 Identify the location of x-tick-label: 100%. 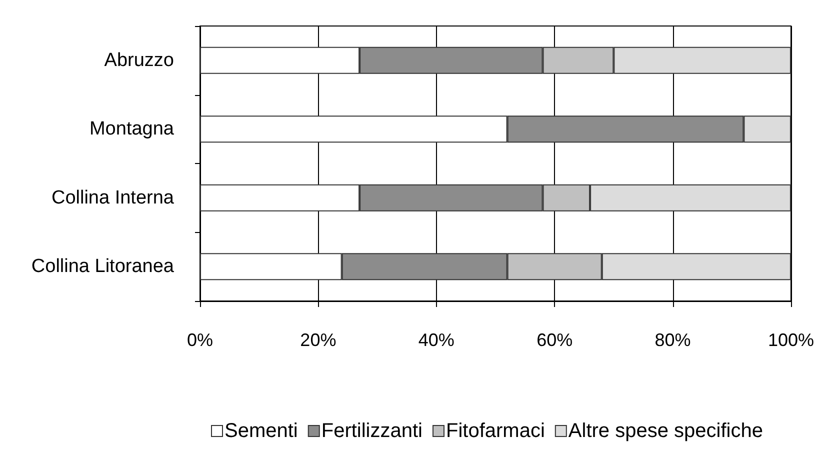
(791, 340).